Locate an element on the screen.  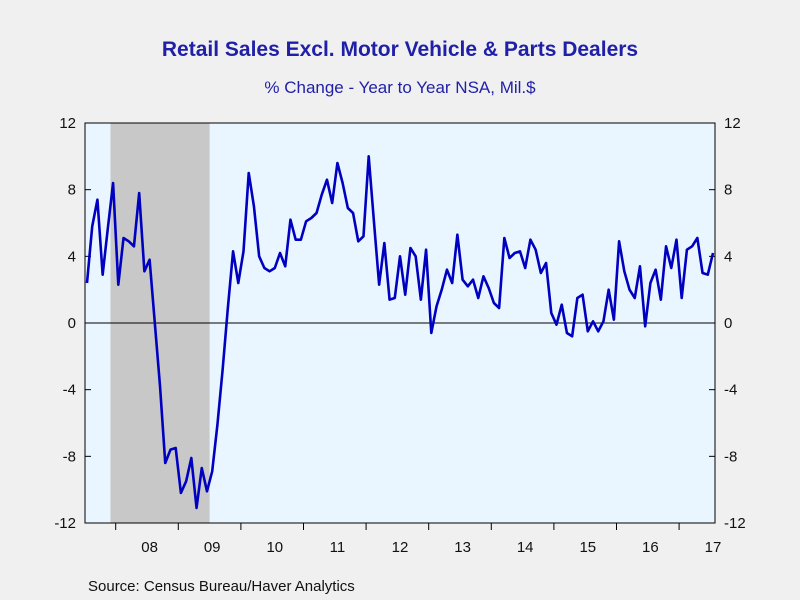
y-tick-label-left: 12 is located at coordinates (67, 123).